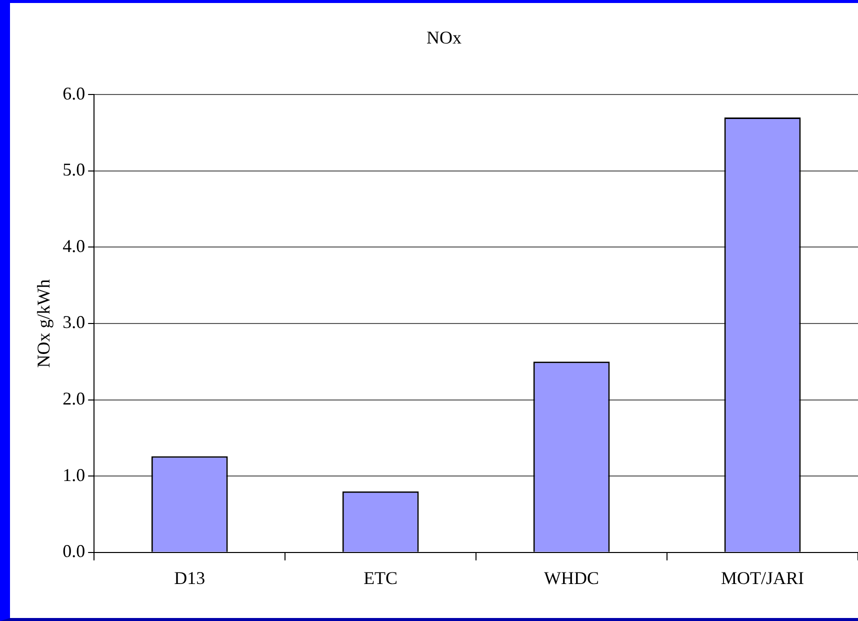  Describe the element at coordinates (74, 322) in the screenshot. I see `y-tick-label: 3.0` at that location.